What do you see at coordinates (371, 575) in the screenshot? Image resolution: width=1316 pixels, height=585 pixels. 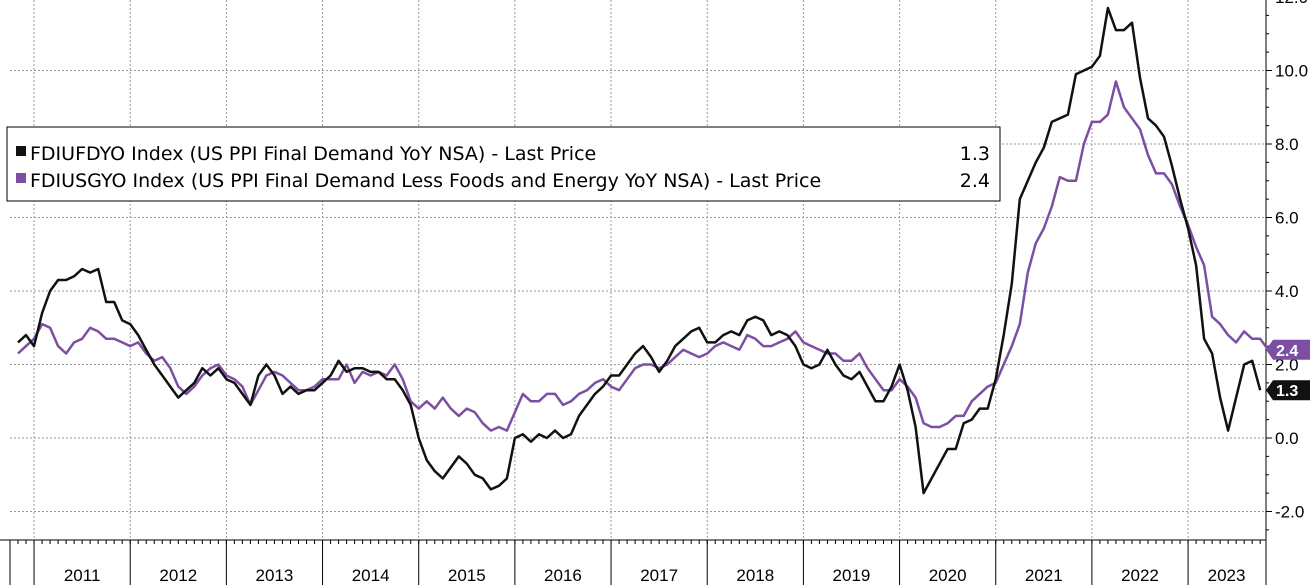 I see `x-tick-label: 2014` at bounding box center [371, 575].